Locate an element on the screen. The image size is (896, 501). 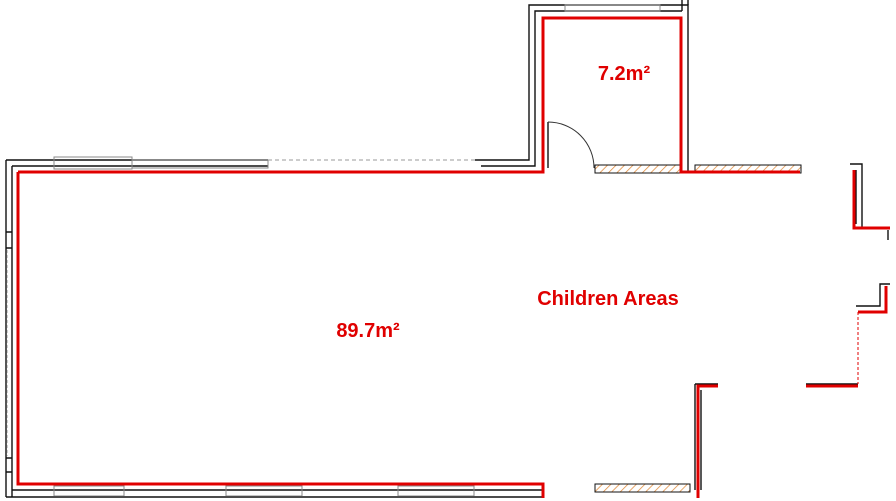
zone-label: Children Areas is located at coordinates (608, 299).